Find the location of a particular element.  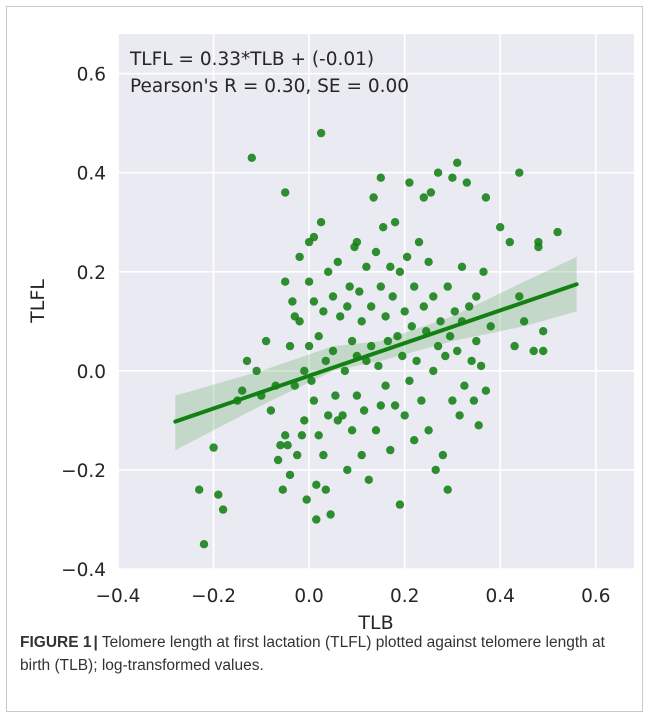

regression-equation: TLFL = 0.33*TLB + (-0.01) is located at coordinates (251, 59).